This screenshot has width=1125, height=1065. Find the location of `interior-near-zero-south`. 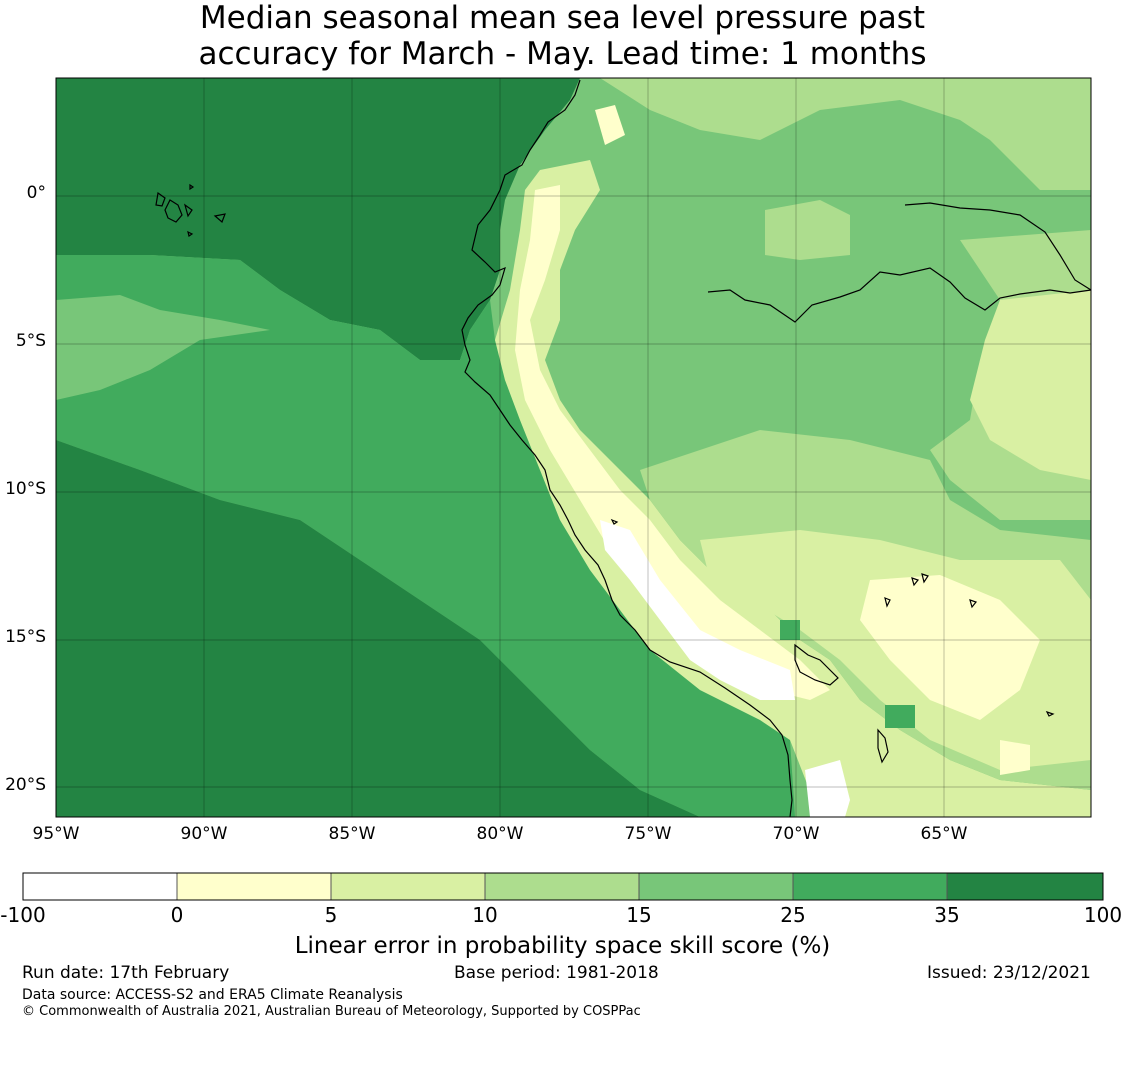

interior-near-zero-south is located at coordinates (950, 647).